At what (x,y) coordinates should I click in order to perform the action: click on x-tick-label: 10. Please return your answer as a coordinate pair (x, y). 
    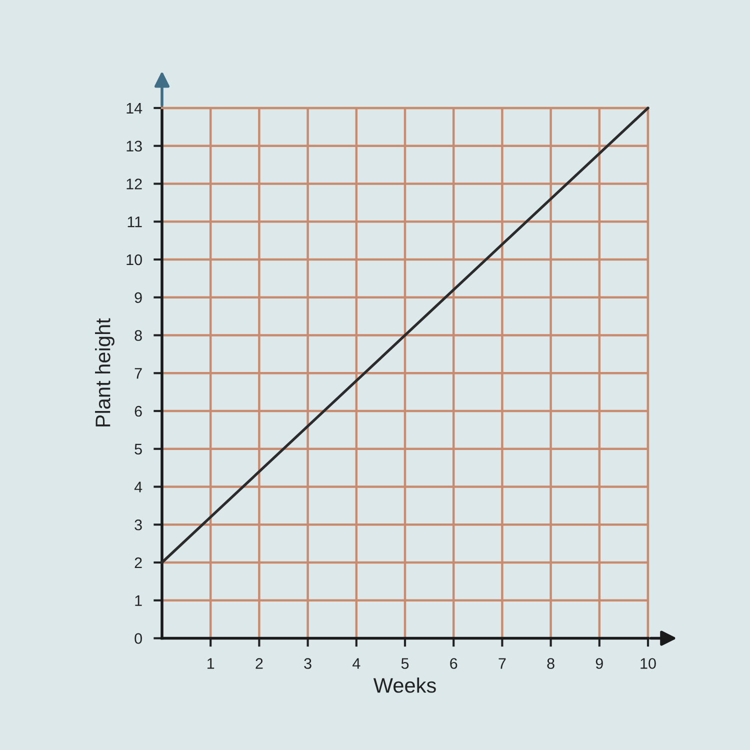
    Looking at the image, I should click on (648, 663).